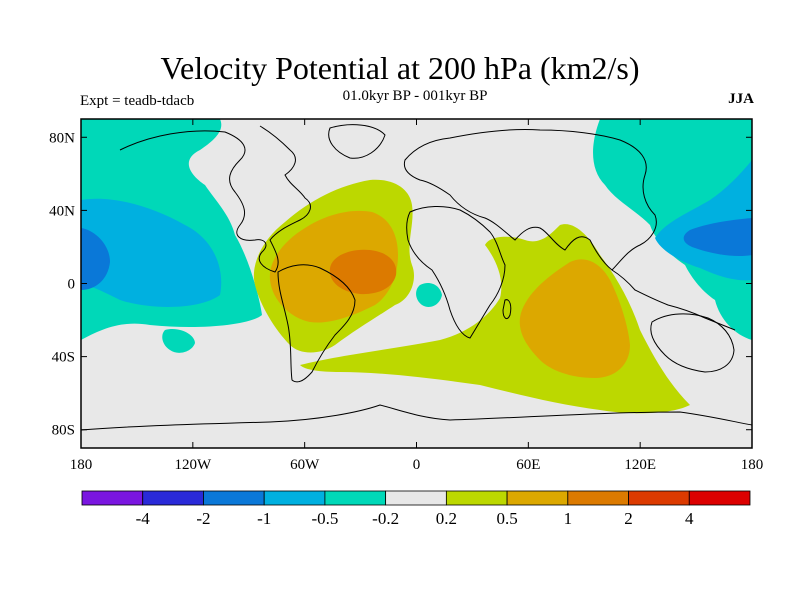 This screenshot has width=800, height=600. I want to click on neg-region-east-pacific-max, so click(717, 237).